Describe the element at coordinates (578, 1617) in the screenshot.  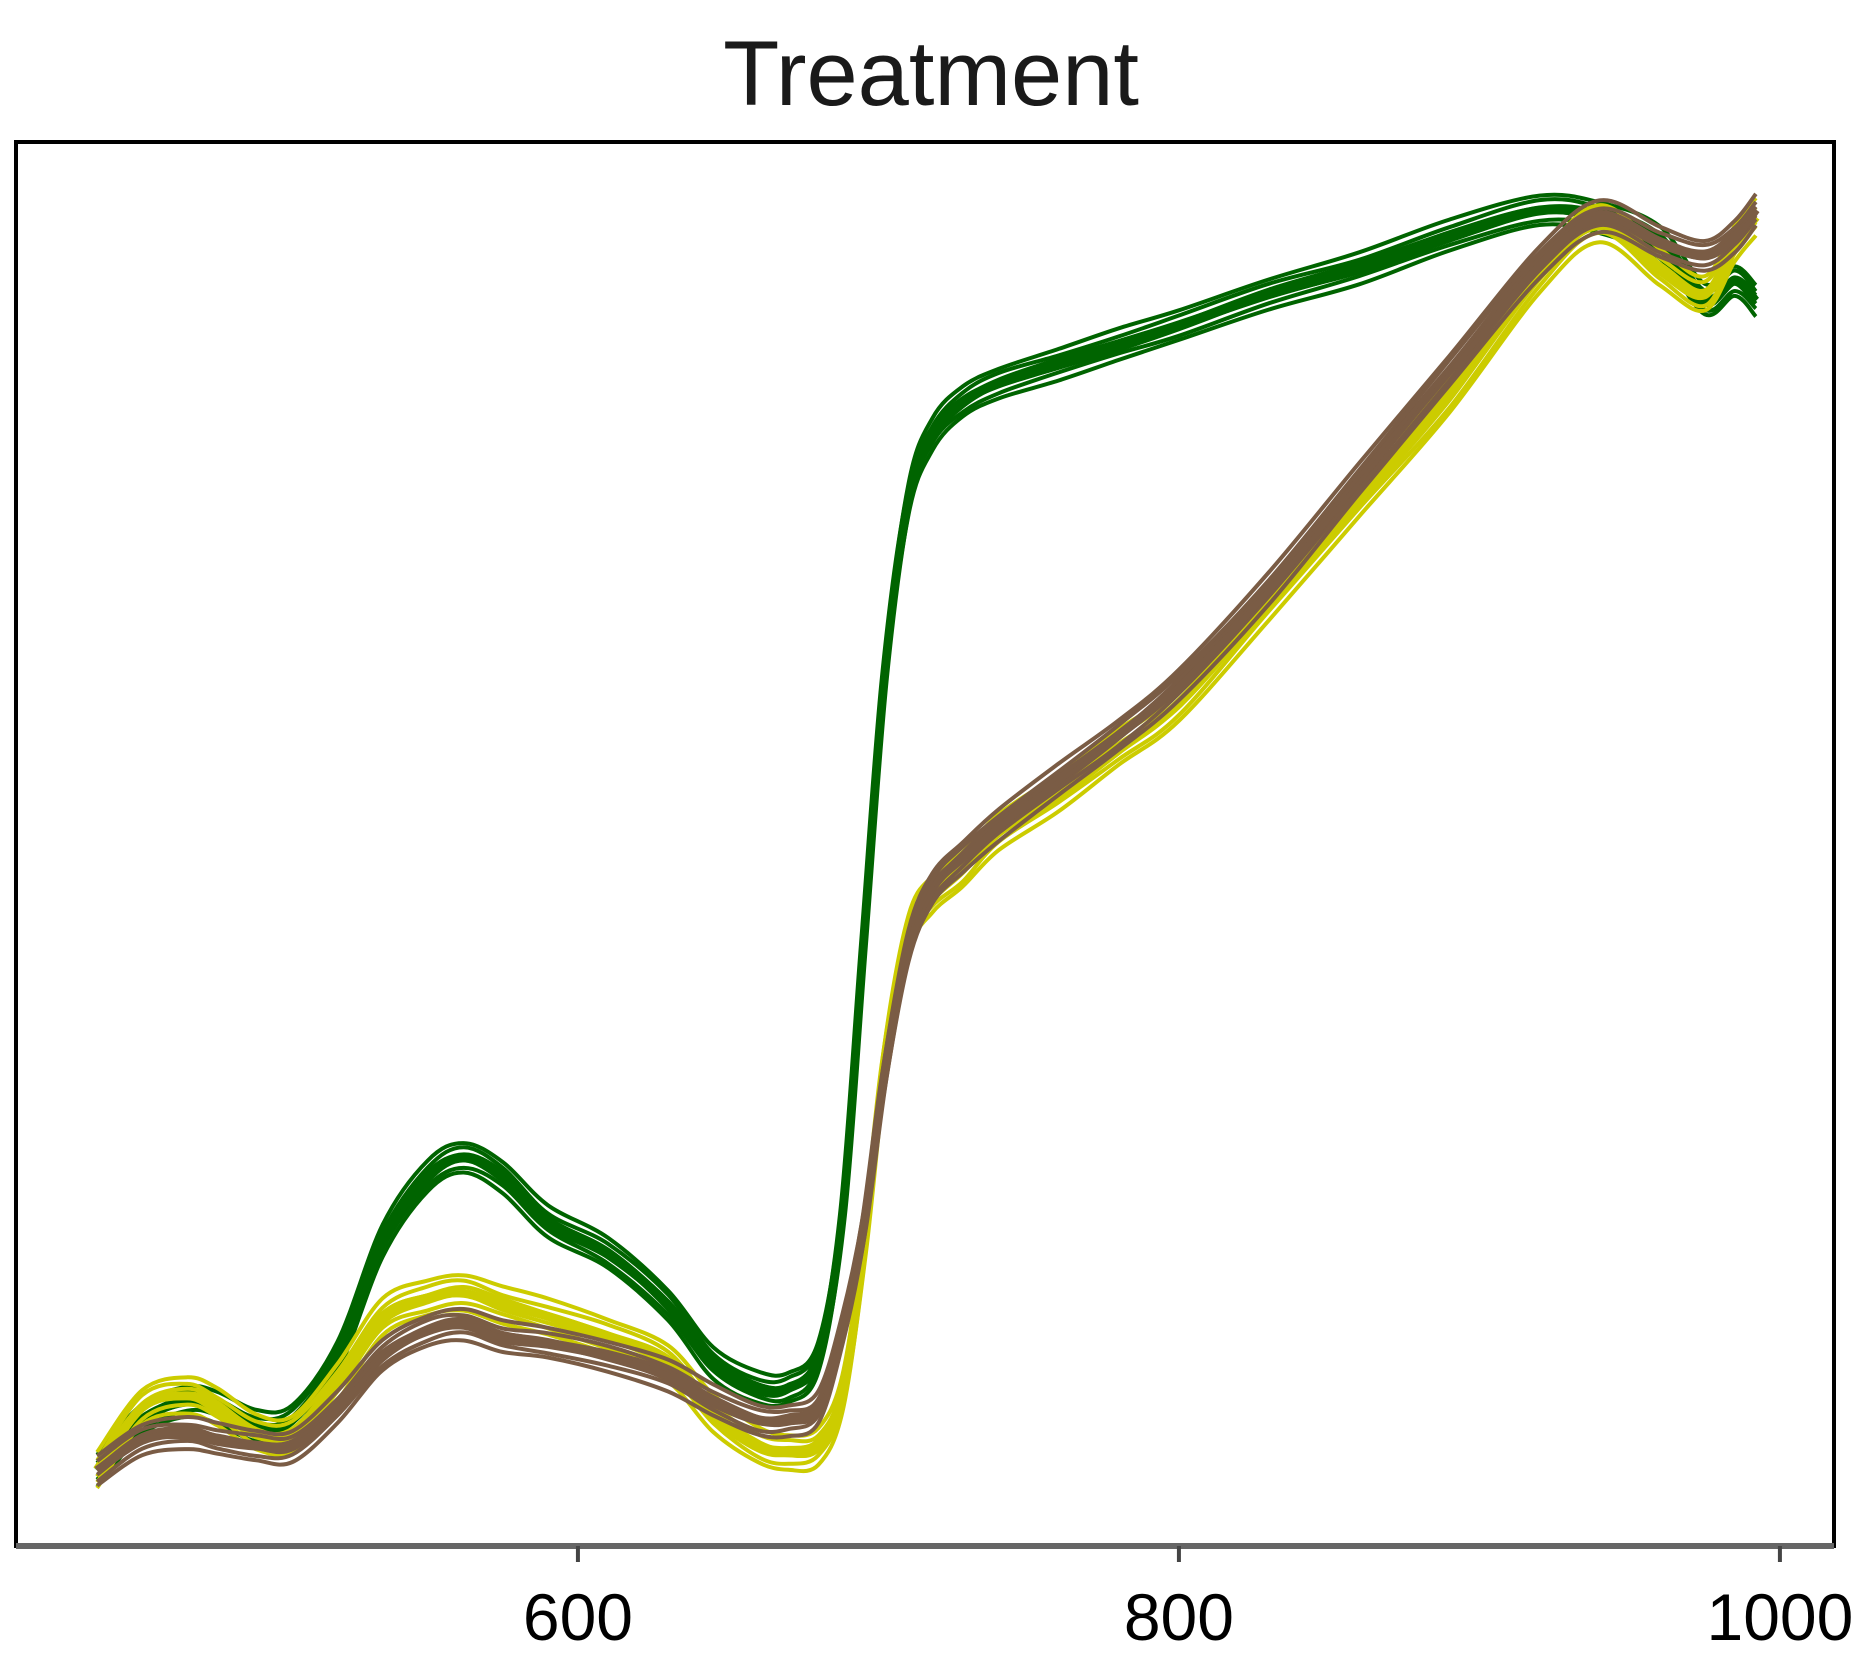
I see `x-tick-label: 600` at that location.